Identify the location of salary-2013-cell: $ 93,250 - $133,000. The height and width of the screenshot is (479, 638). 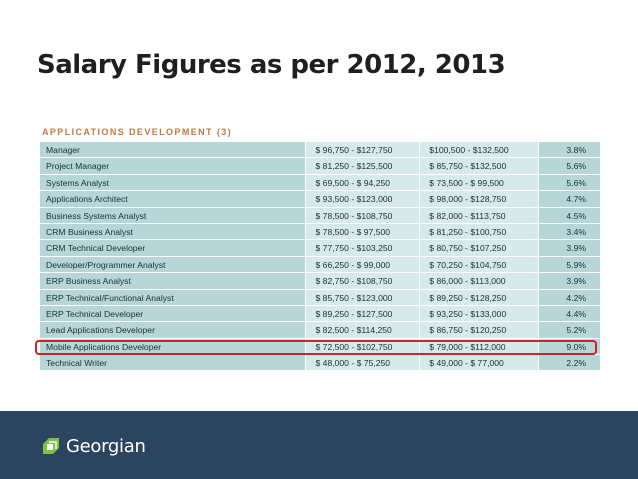
(479, 313).